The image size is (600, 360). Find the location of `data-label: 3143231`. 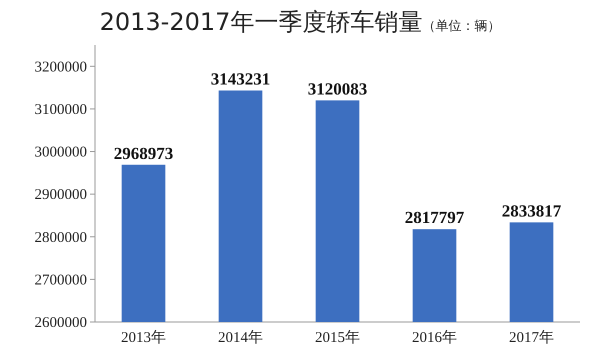

data-label: 3143231 is located at coordinates (240, 79).